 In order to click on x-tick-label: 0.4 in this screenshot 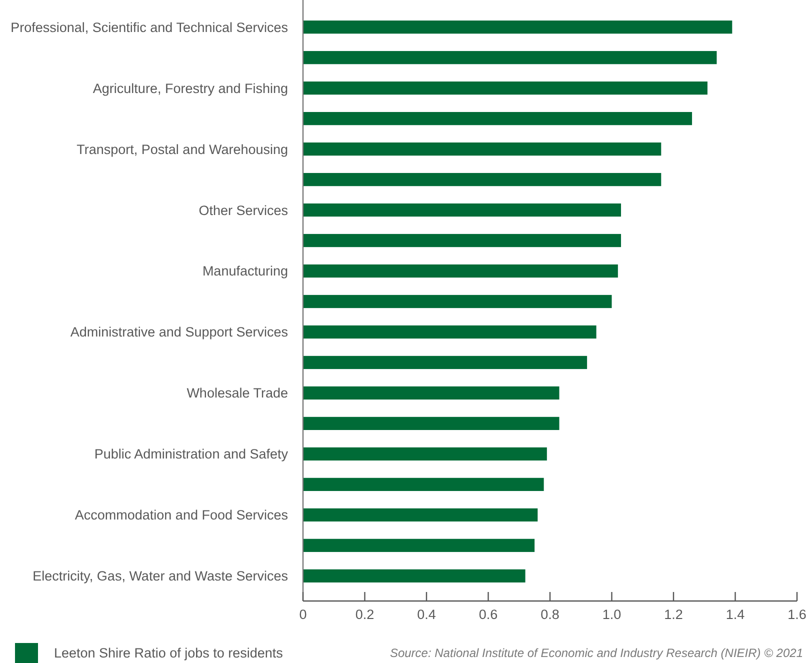, I will do `click(426, 614)`.